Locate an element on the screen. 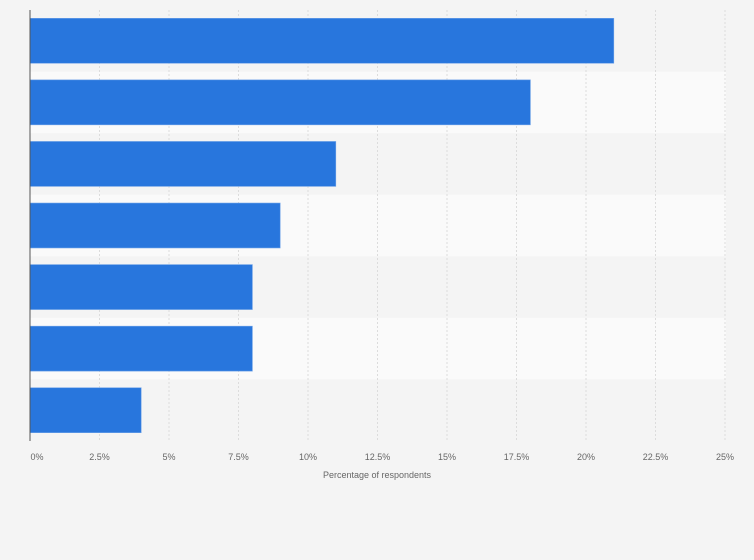  x-axis-label: Percentage of respondents is located at coordinates (377, 475).